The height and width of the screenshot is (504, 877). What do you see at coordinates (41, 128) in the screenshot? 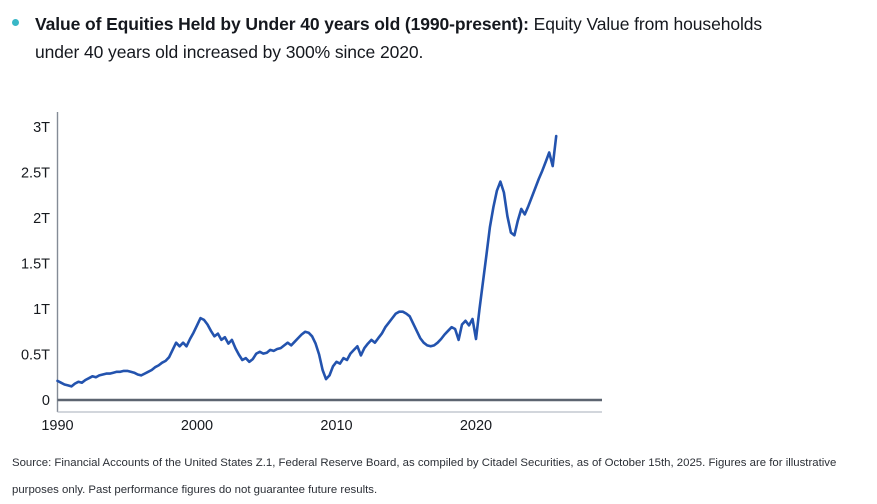
I see `y-tick-label: 3T` at bounding box center [41, 128].